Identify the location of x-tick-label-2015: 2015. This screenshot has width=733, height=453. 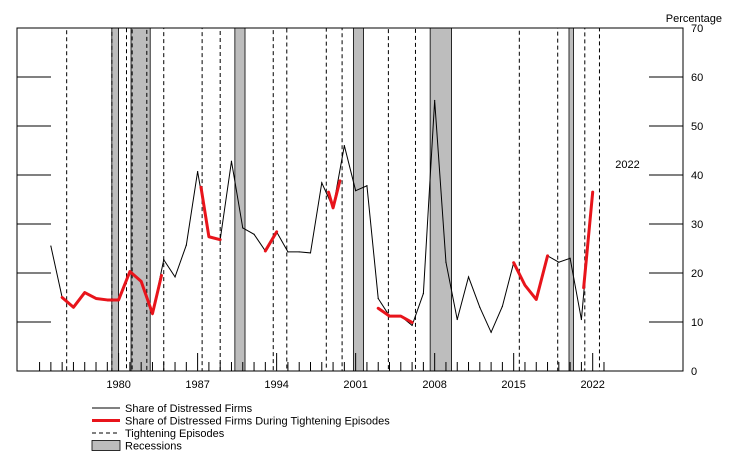
(513, 385).